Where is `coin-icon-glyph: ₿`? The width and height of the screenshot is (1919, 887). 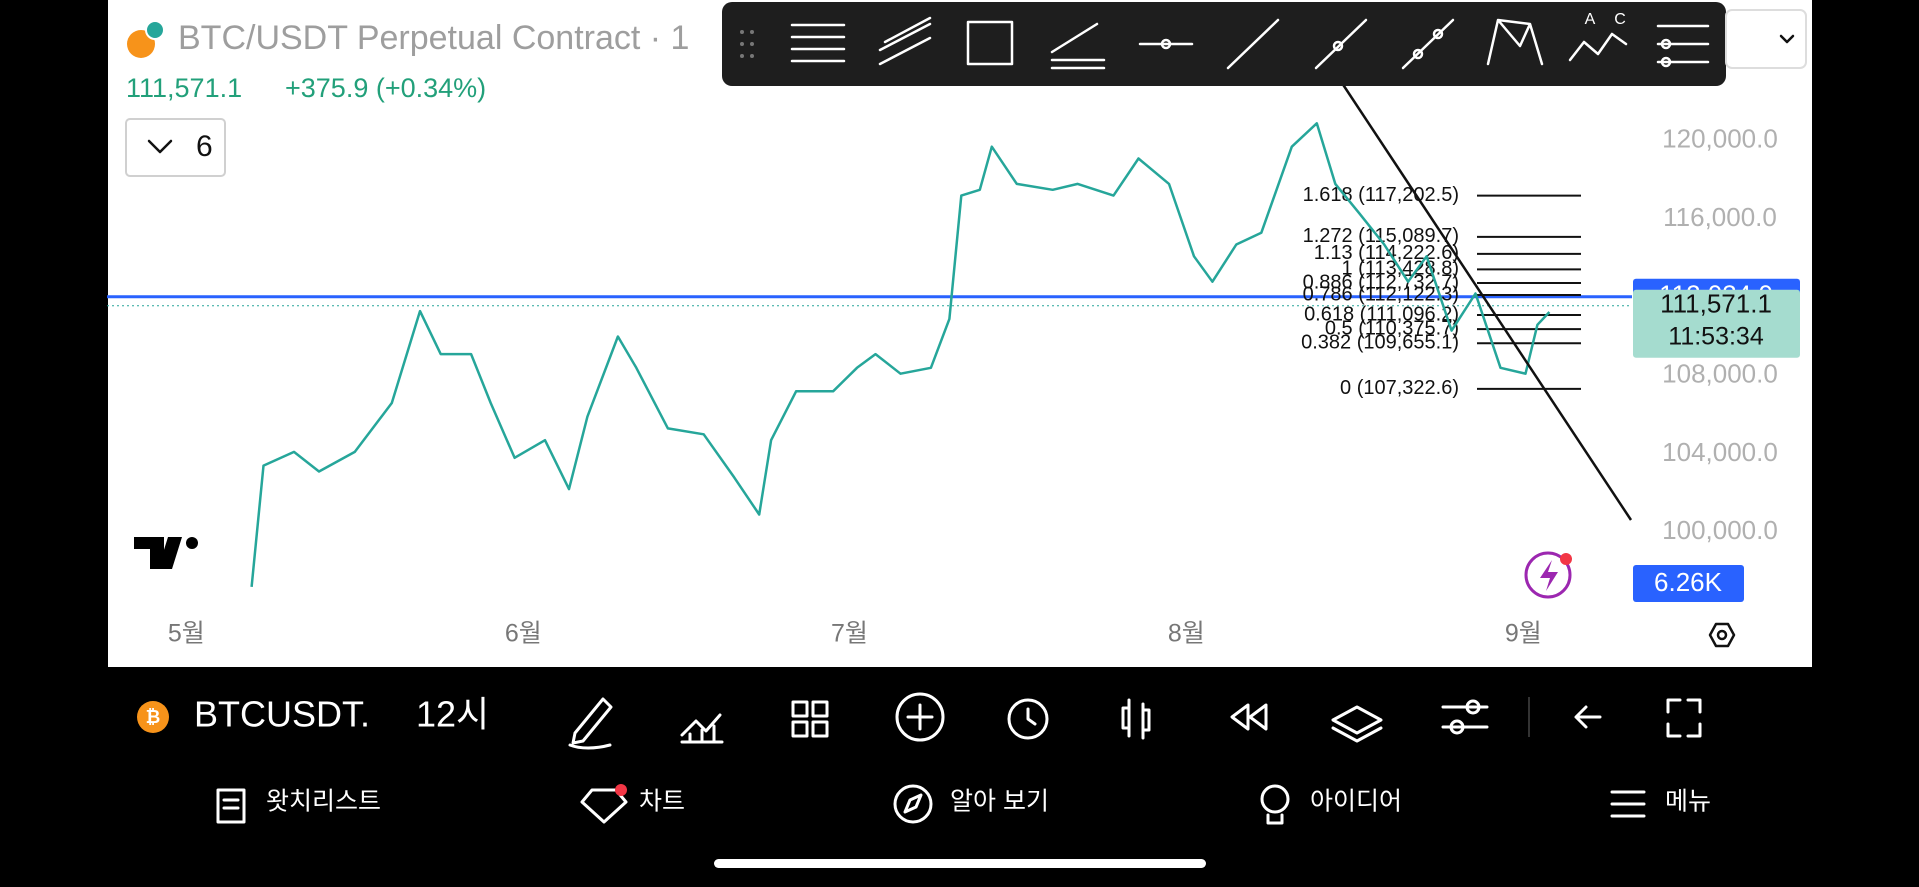
coin-icon-glyph: ₿ is located at coordinates (153, 717).